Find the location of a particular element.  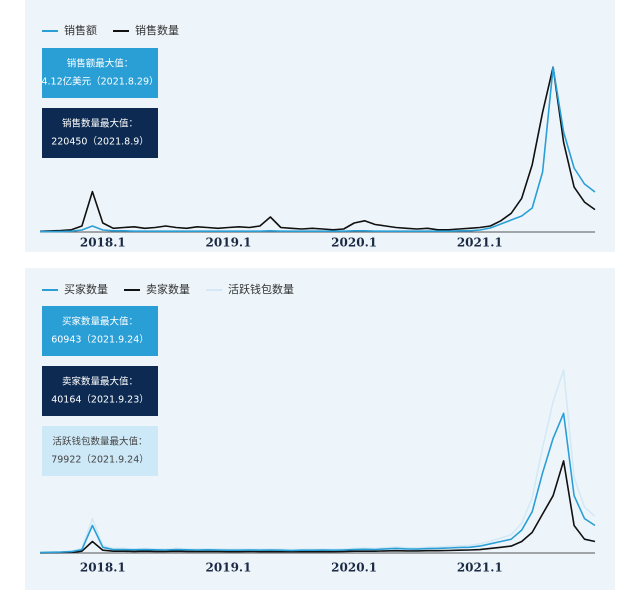

annotation-text: 买家数量最大值： is located at coordinates (100, 322).